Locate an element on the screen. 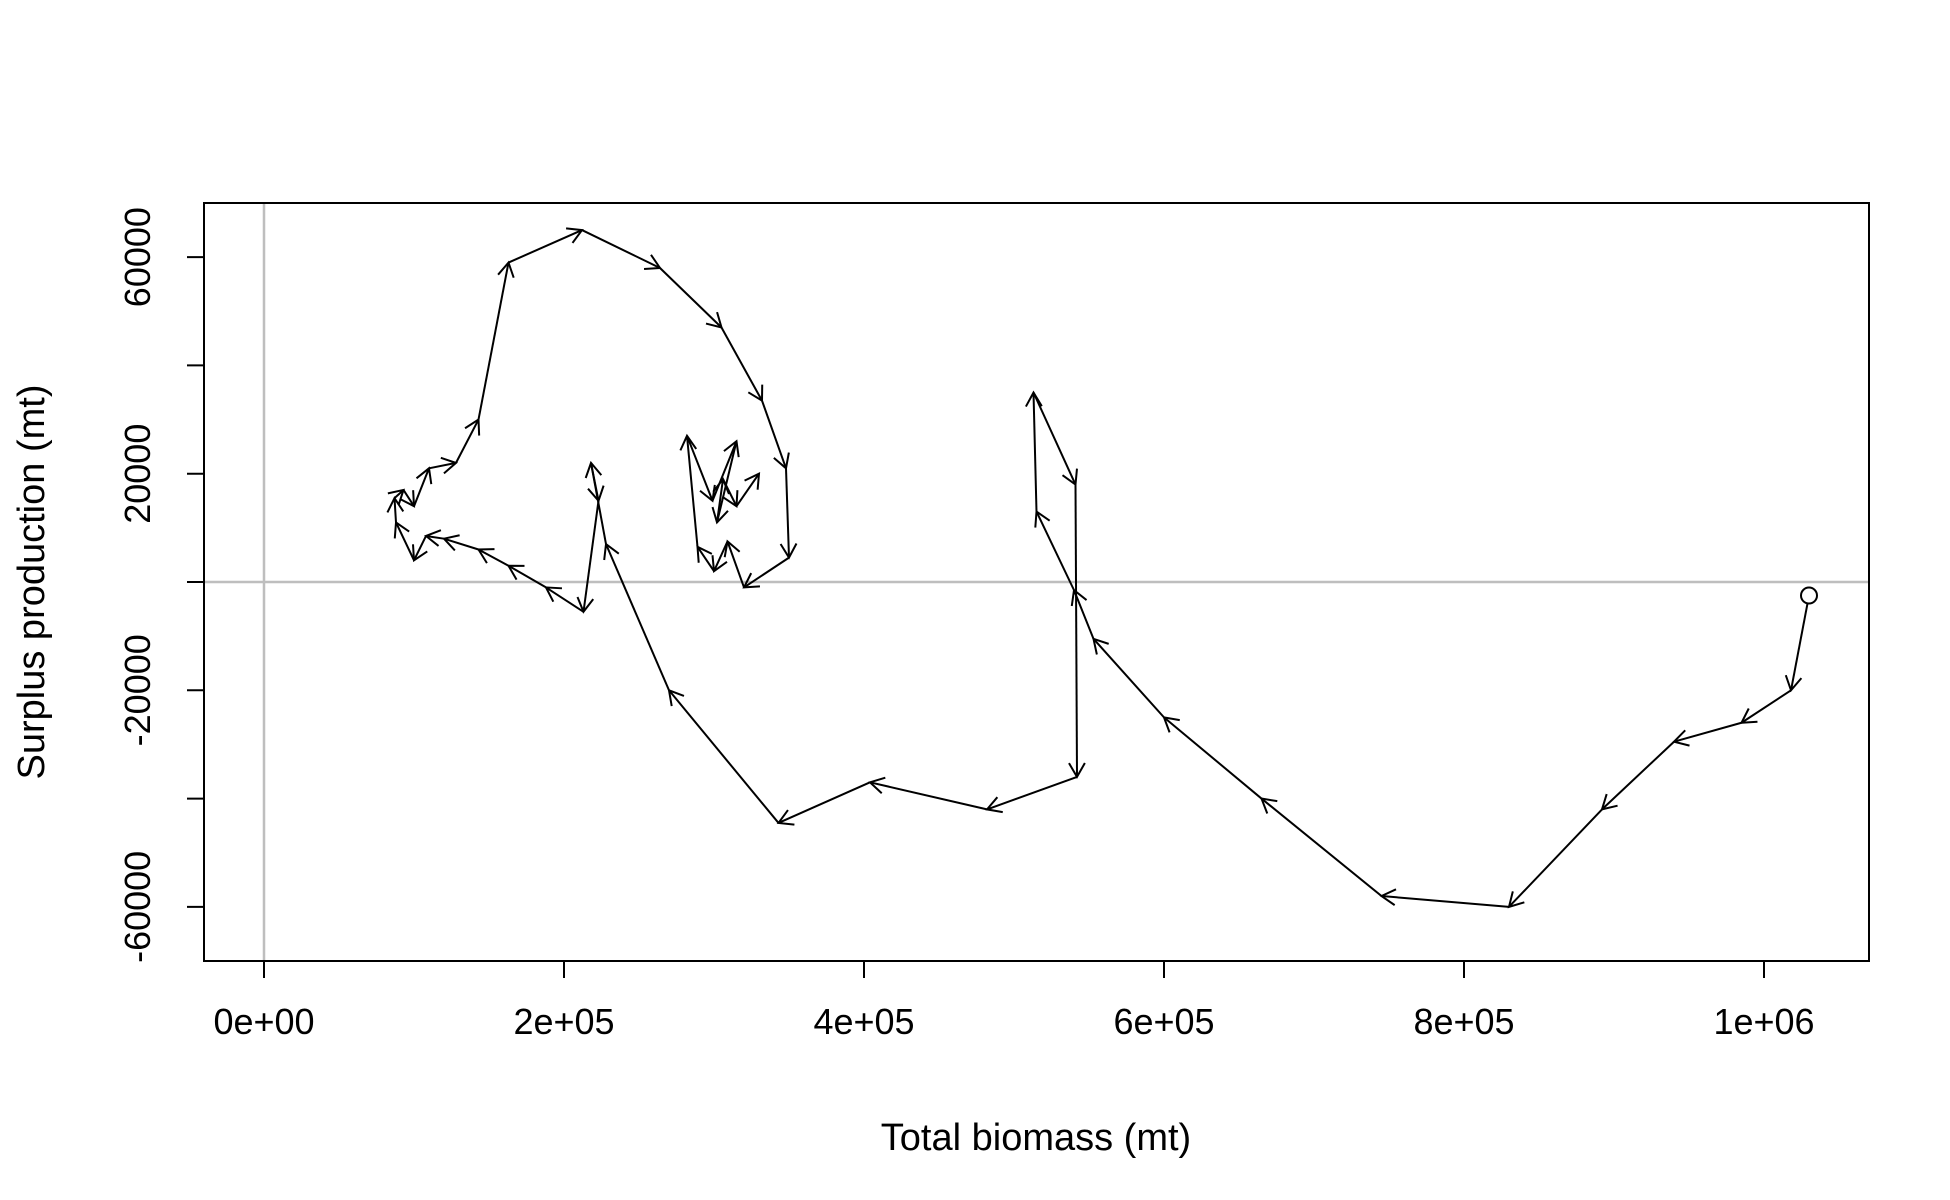  y-tick-label: 20000 is located at coordinates (137, 474).